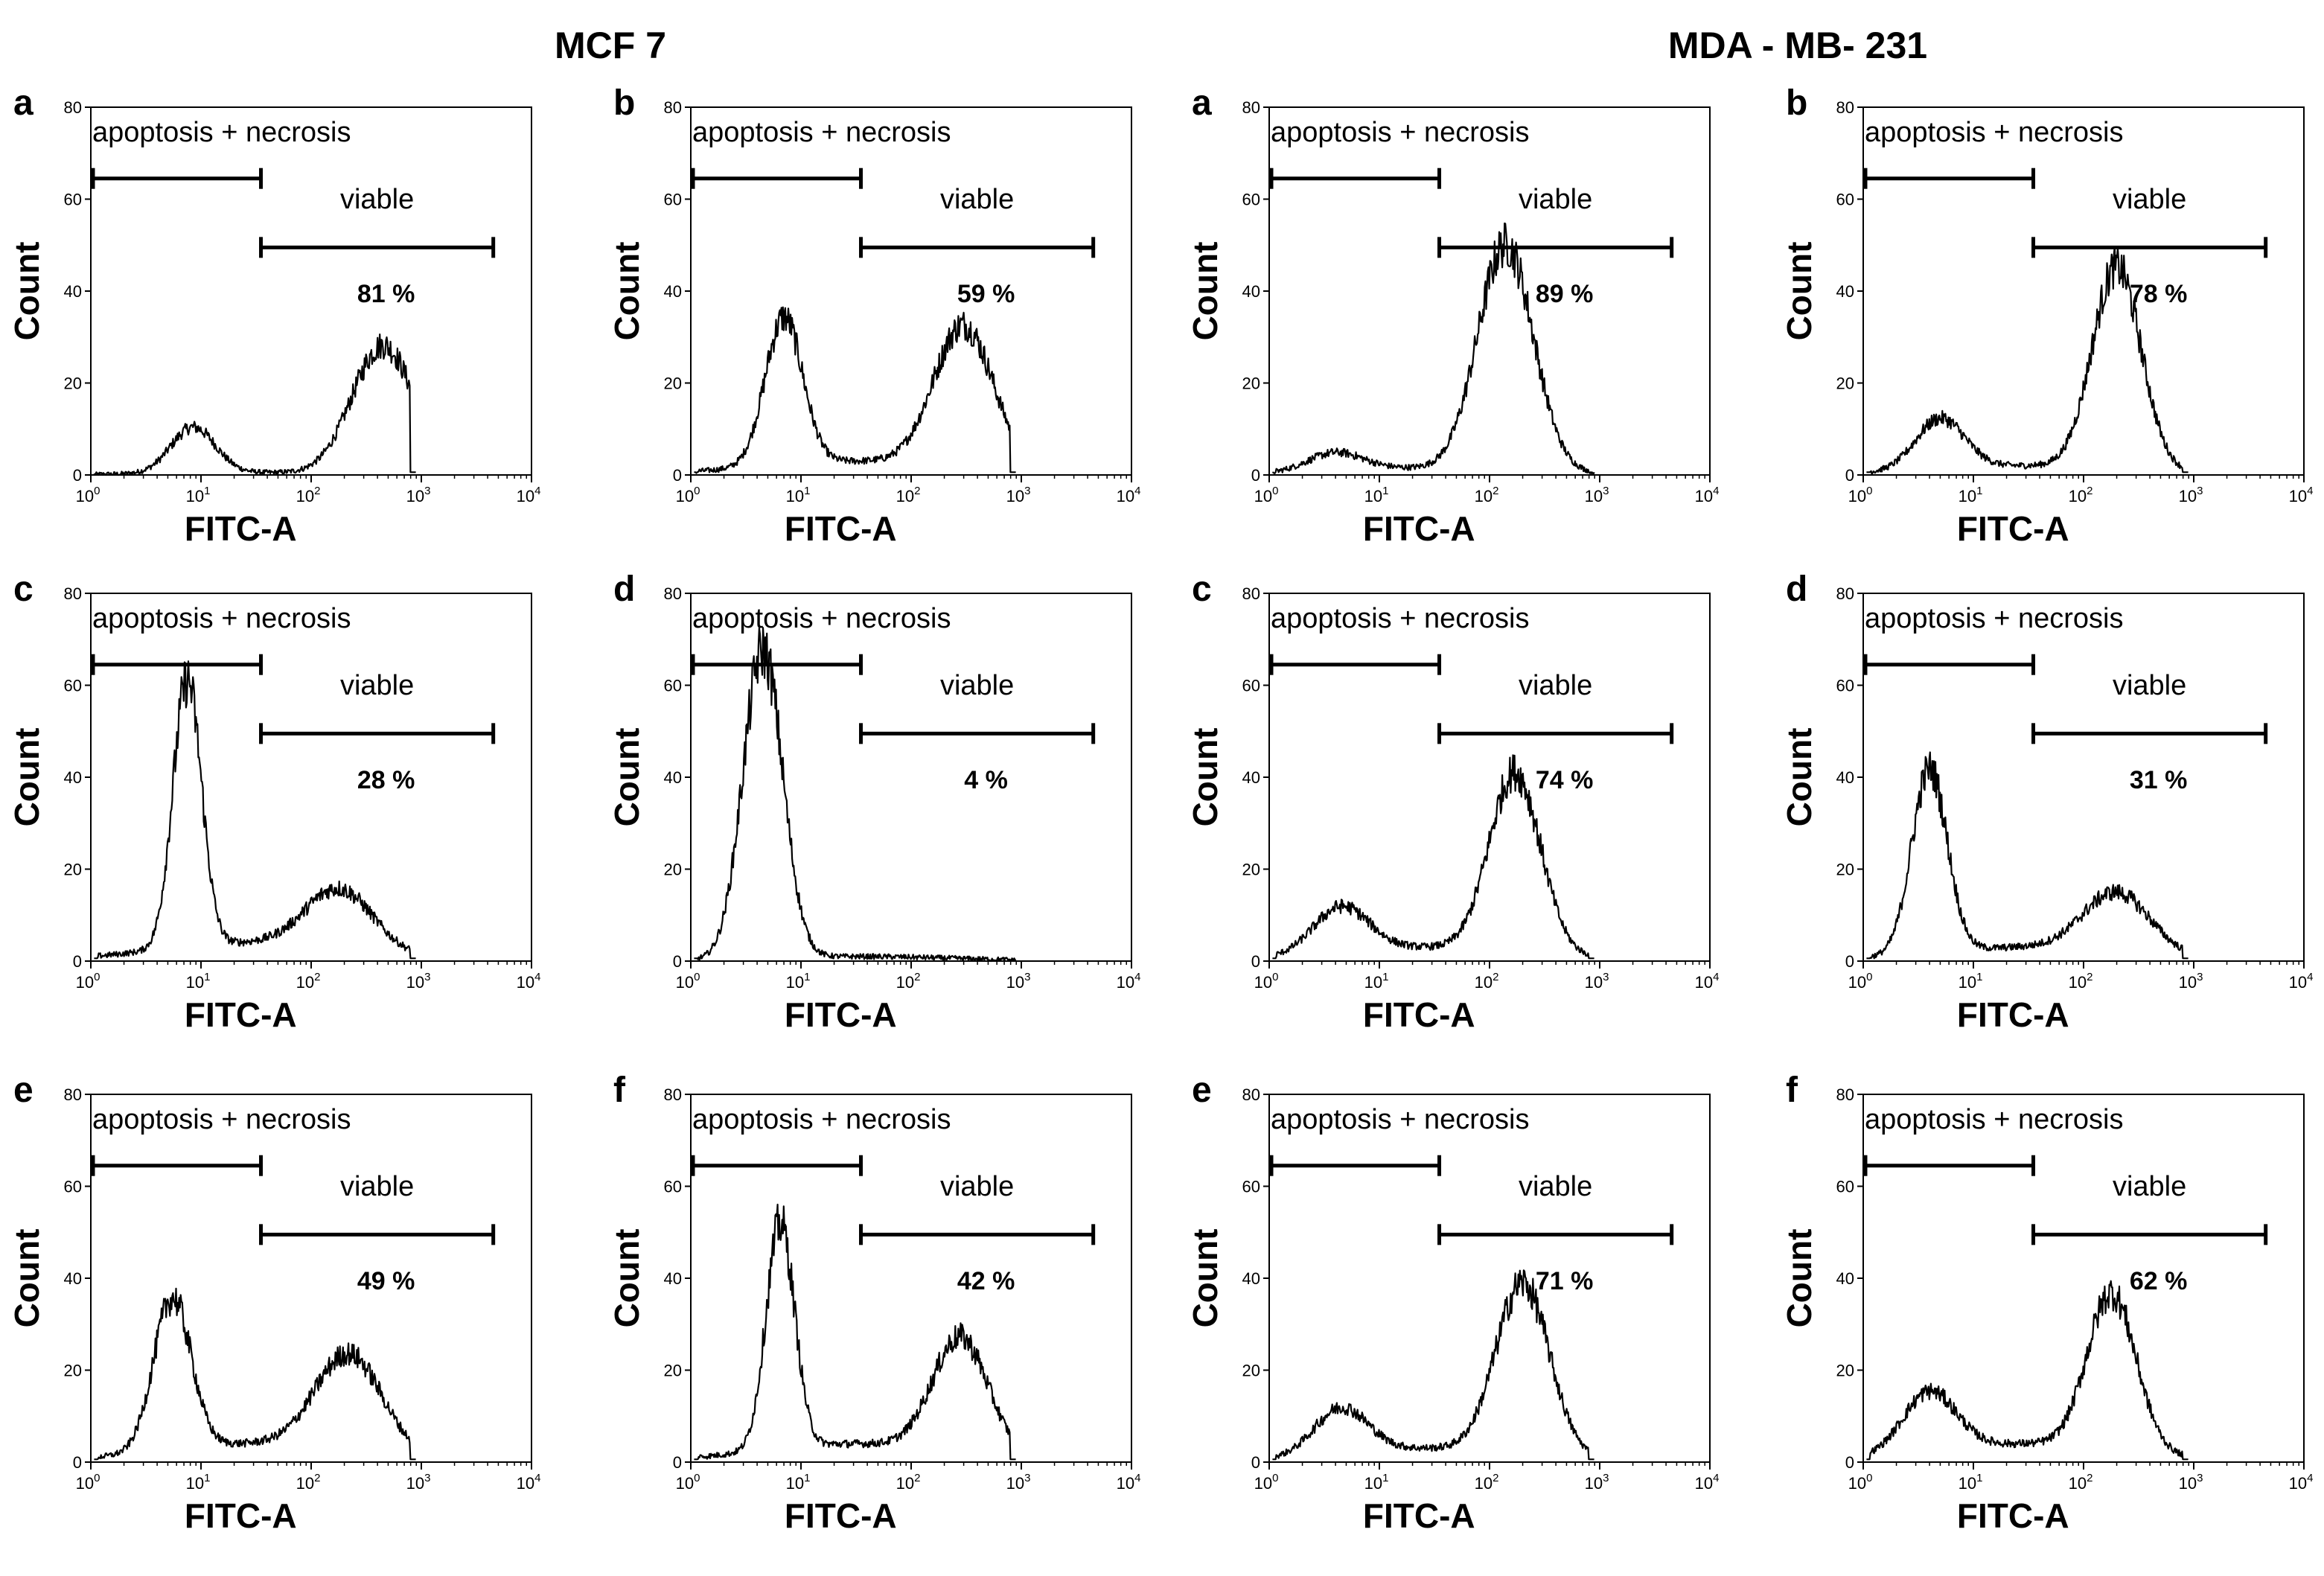  I want to click on viable-percent: 74 %, so click(1565, 780).